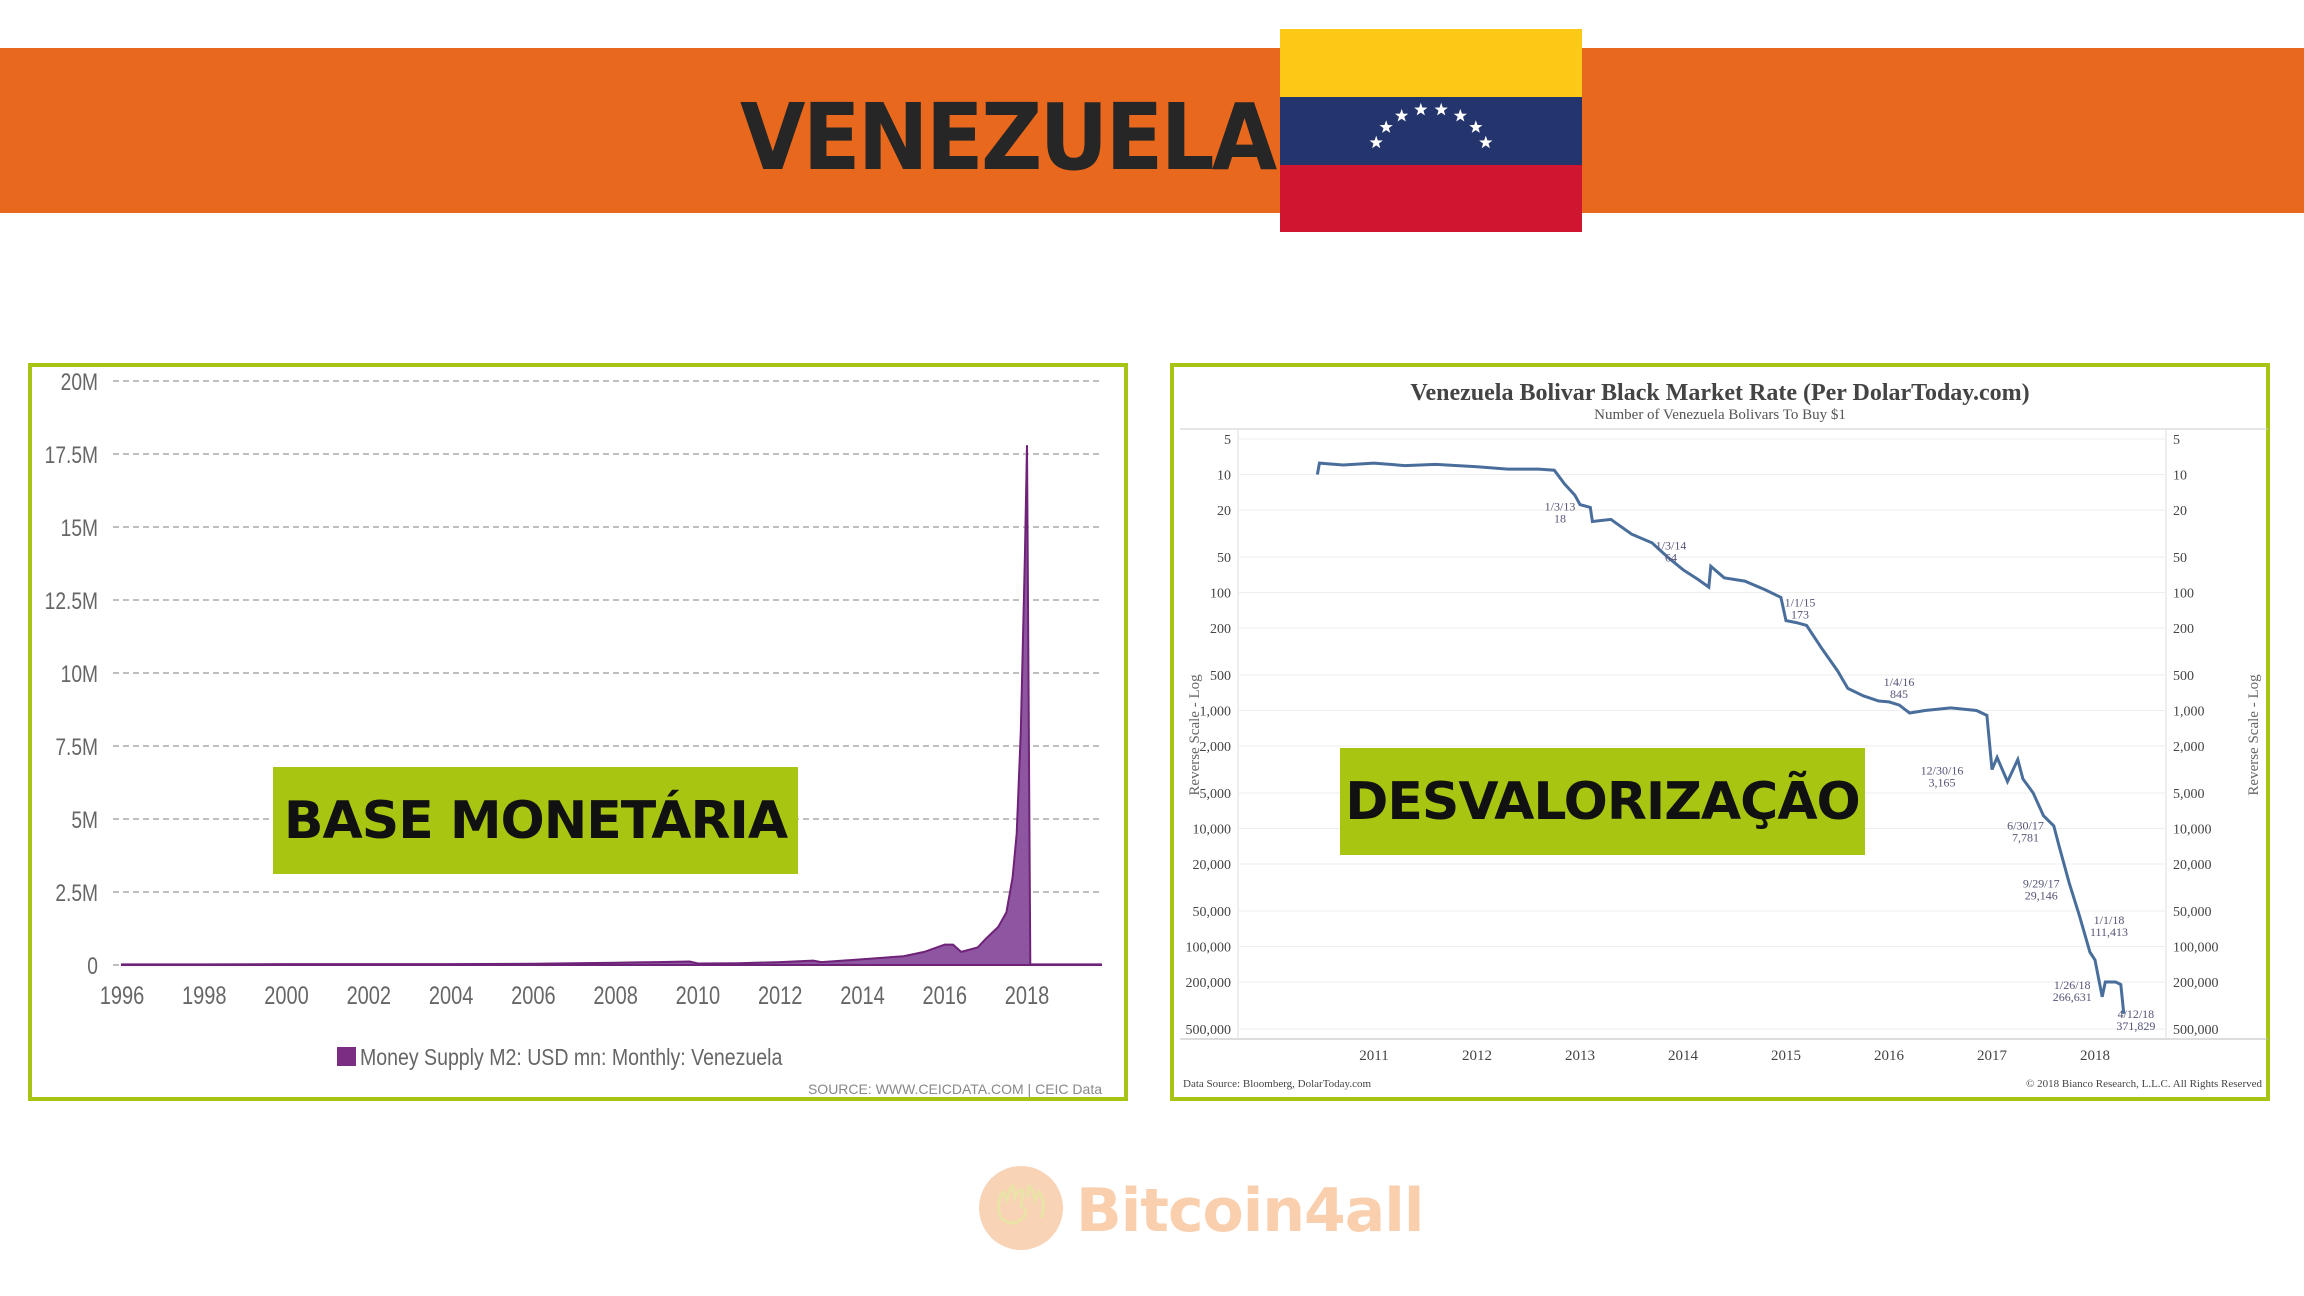 This screenshot has width=2304, height=1296. What do you see at coordinates (369, 996) in the screenshot?
I see `x-tick-label: 2002` at bounding box center [369, 996].